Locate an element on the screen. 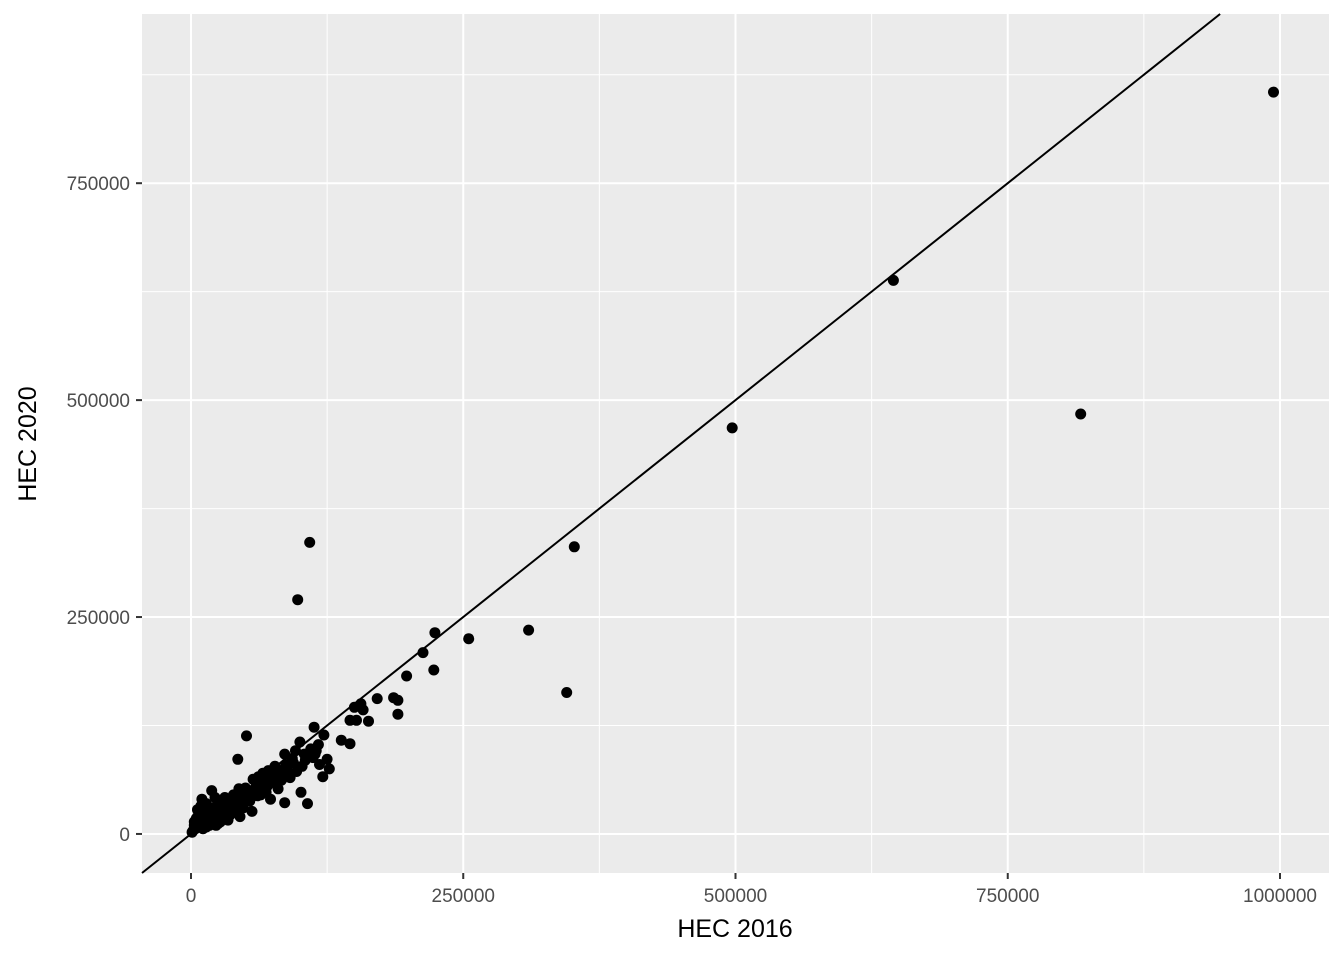  y-tick-label: 250000 is located at coordinates (98, 618).